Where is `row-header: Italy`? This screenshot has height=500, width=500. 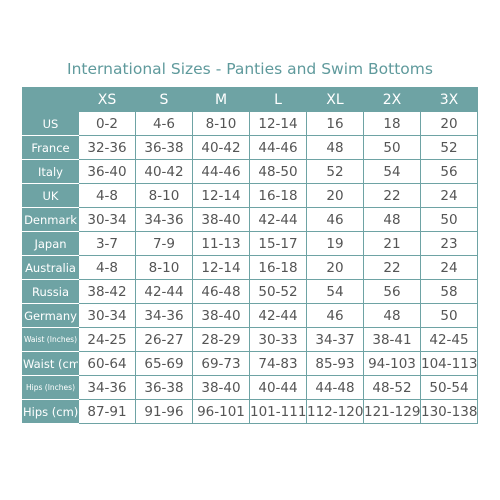
row-header: Italy is located at coordinates (50, 171).